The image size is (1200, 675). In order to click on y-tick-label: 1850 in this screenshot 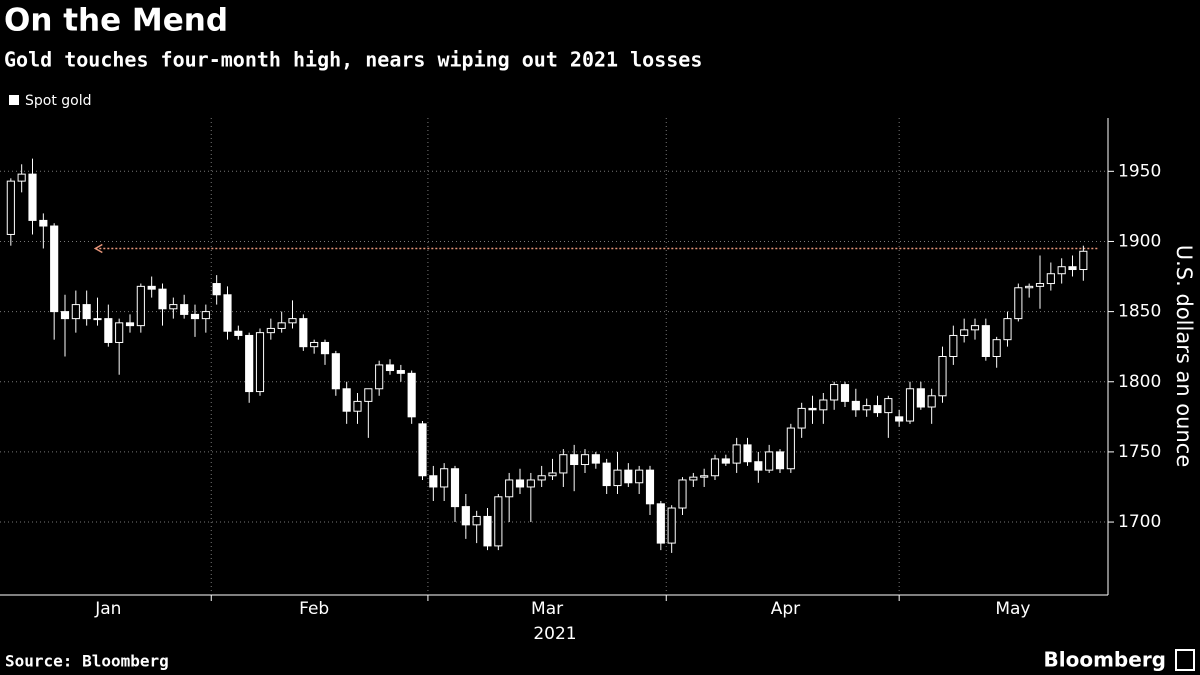, I will do `click(1139, 312)`.